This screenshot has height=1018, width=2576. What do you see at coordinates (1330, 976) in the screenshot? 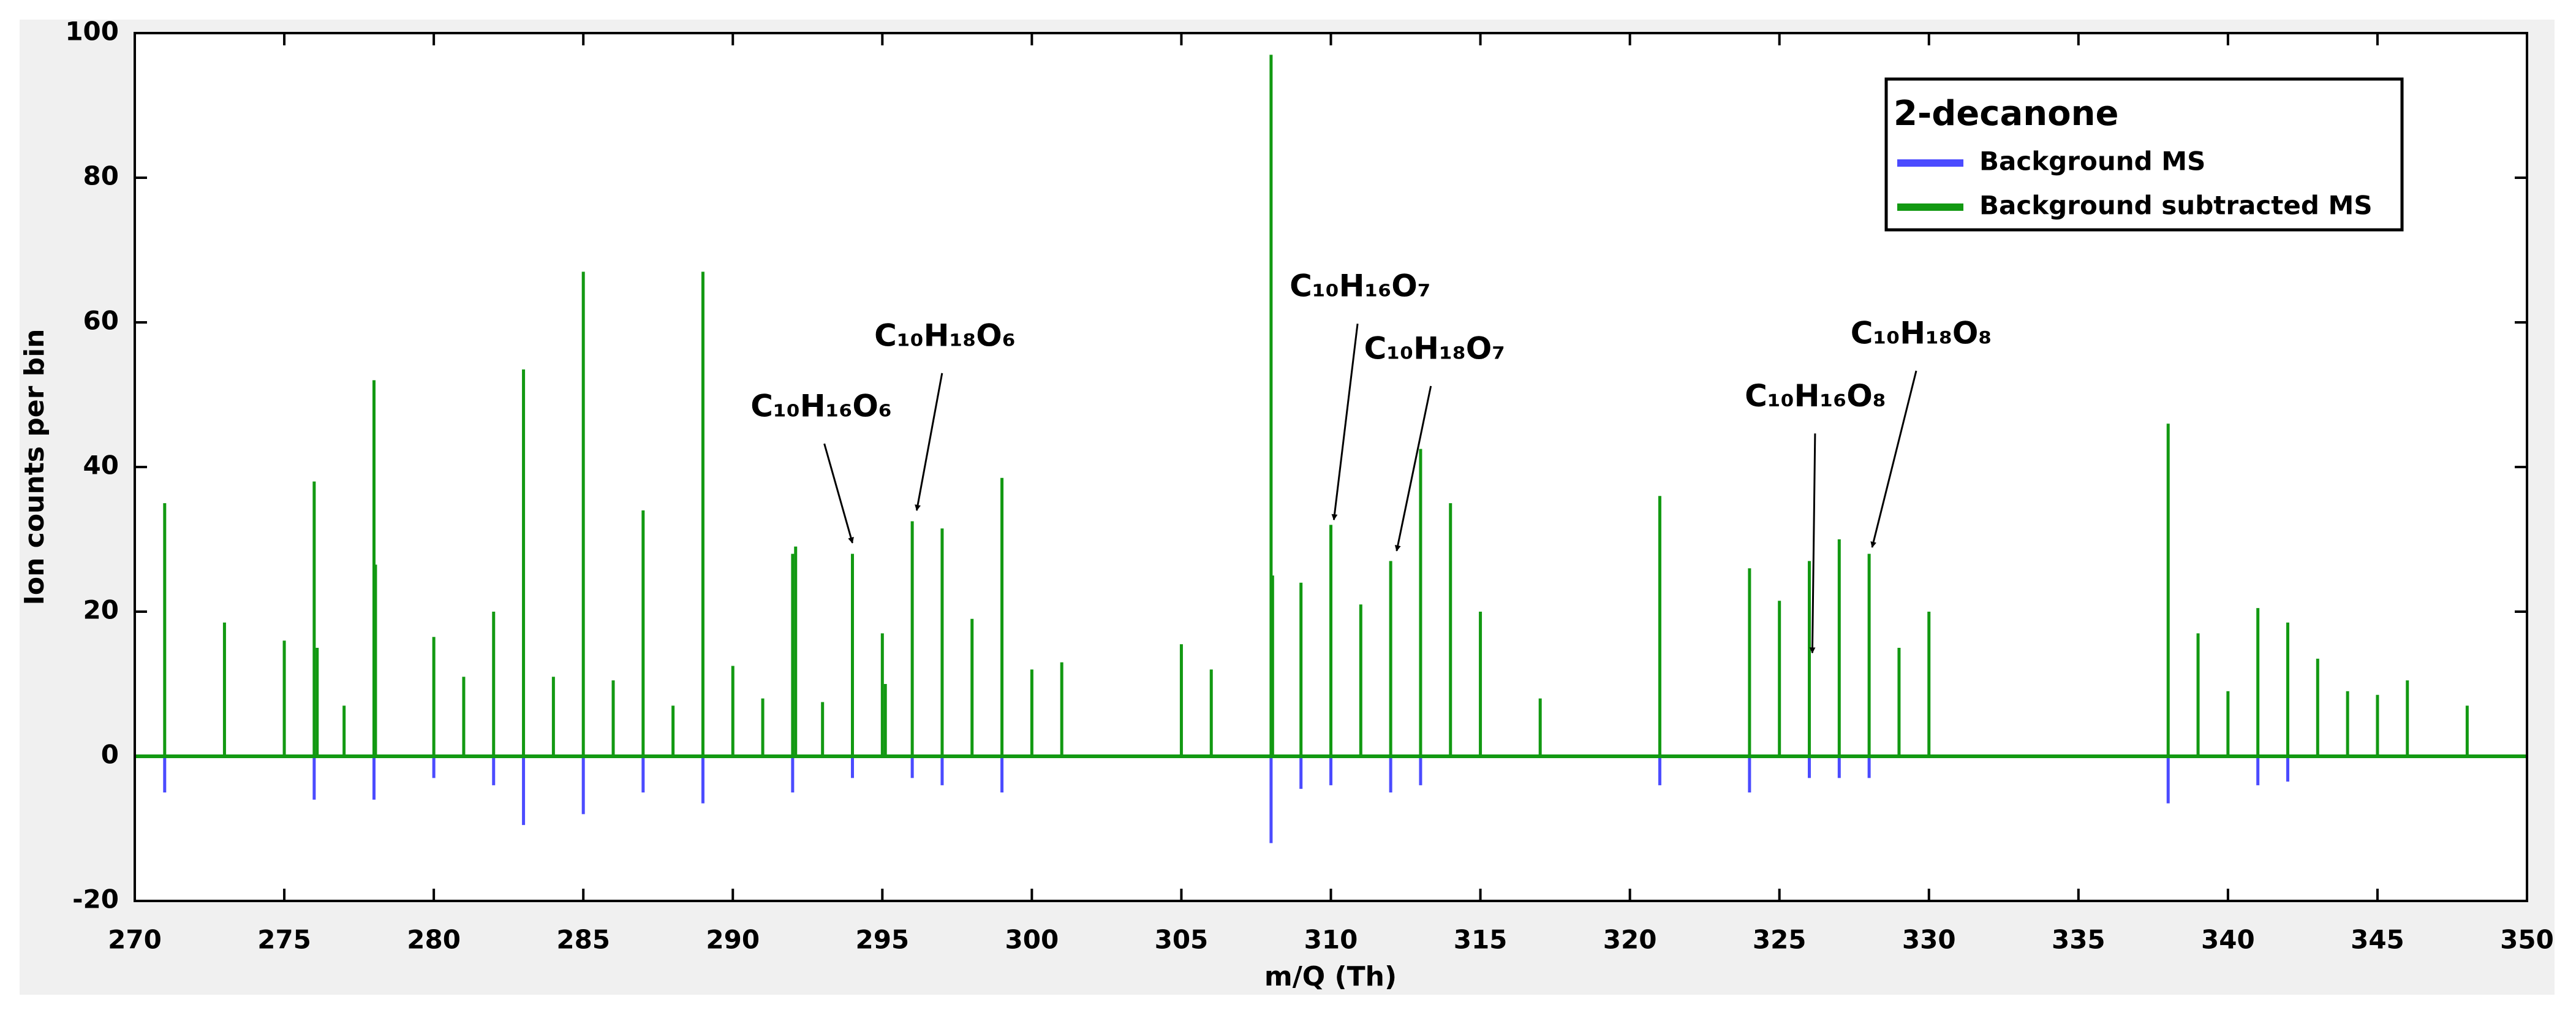
I see `x-axis-label: m/Q (Th)` at bounding box center [1330, 976].